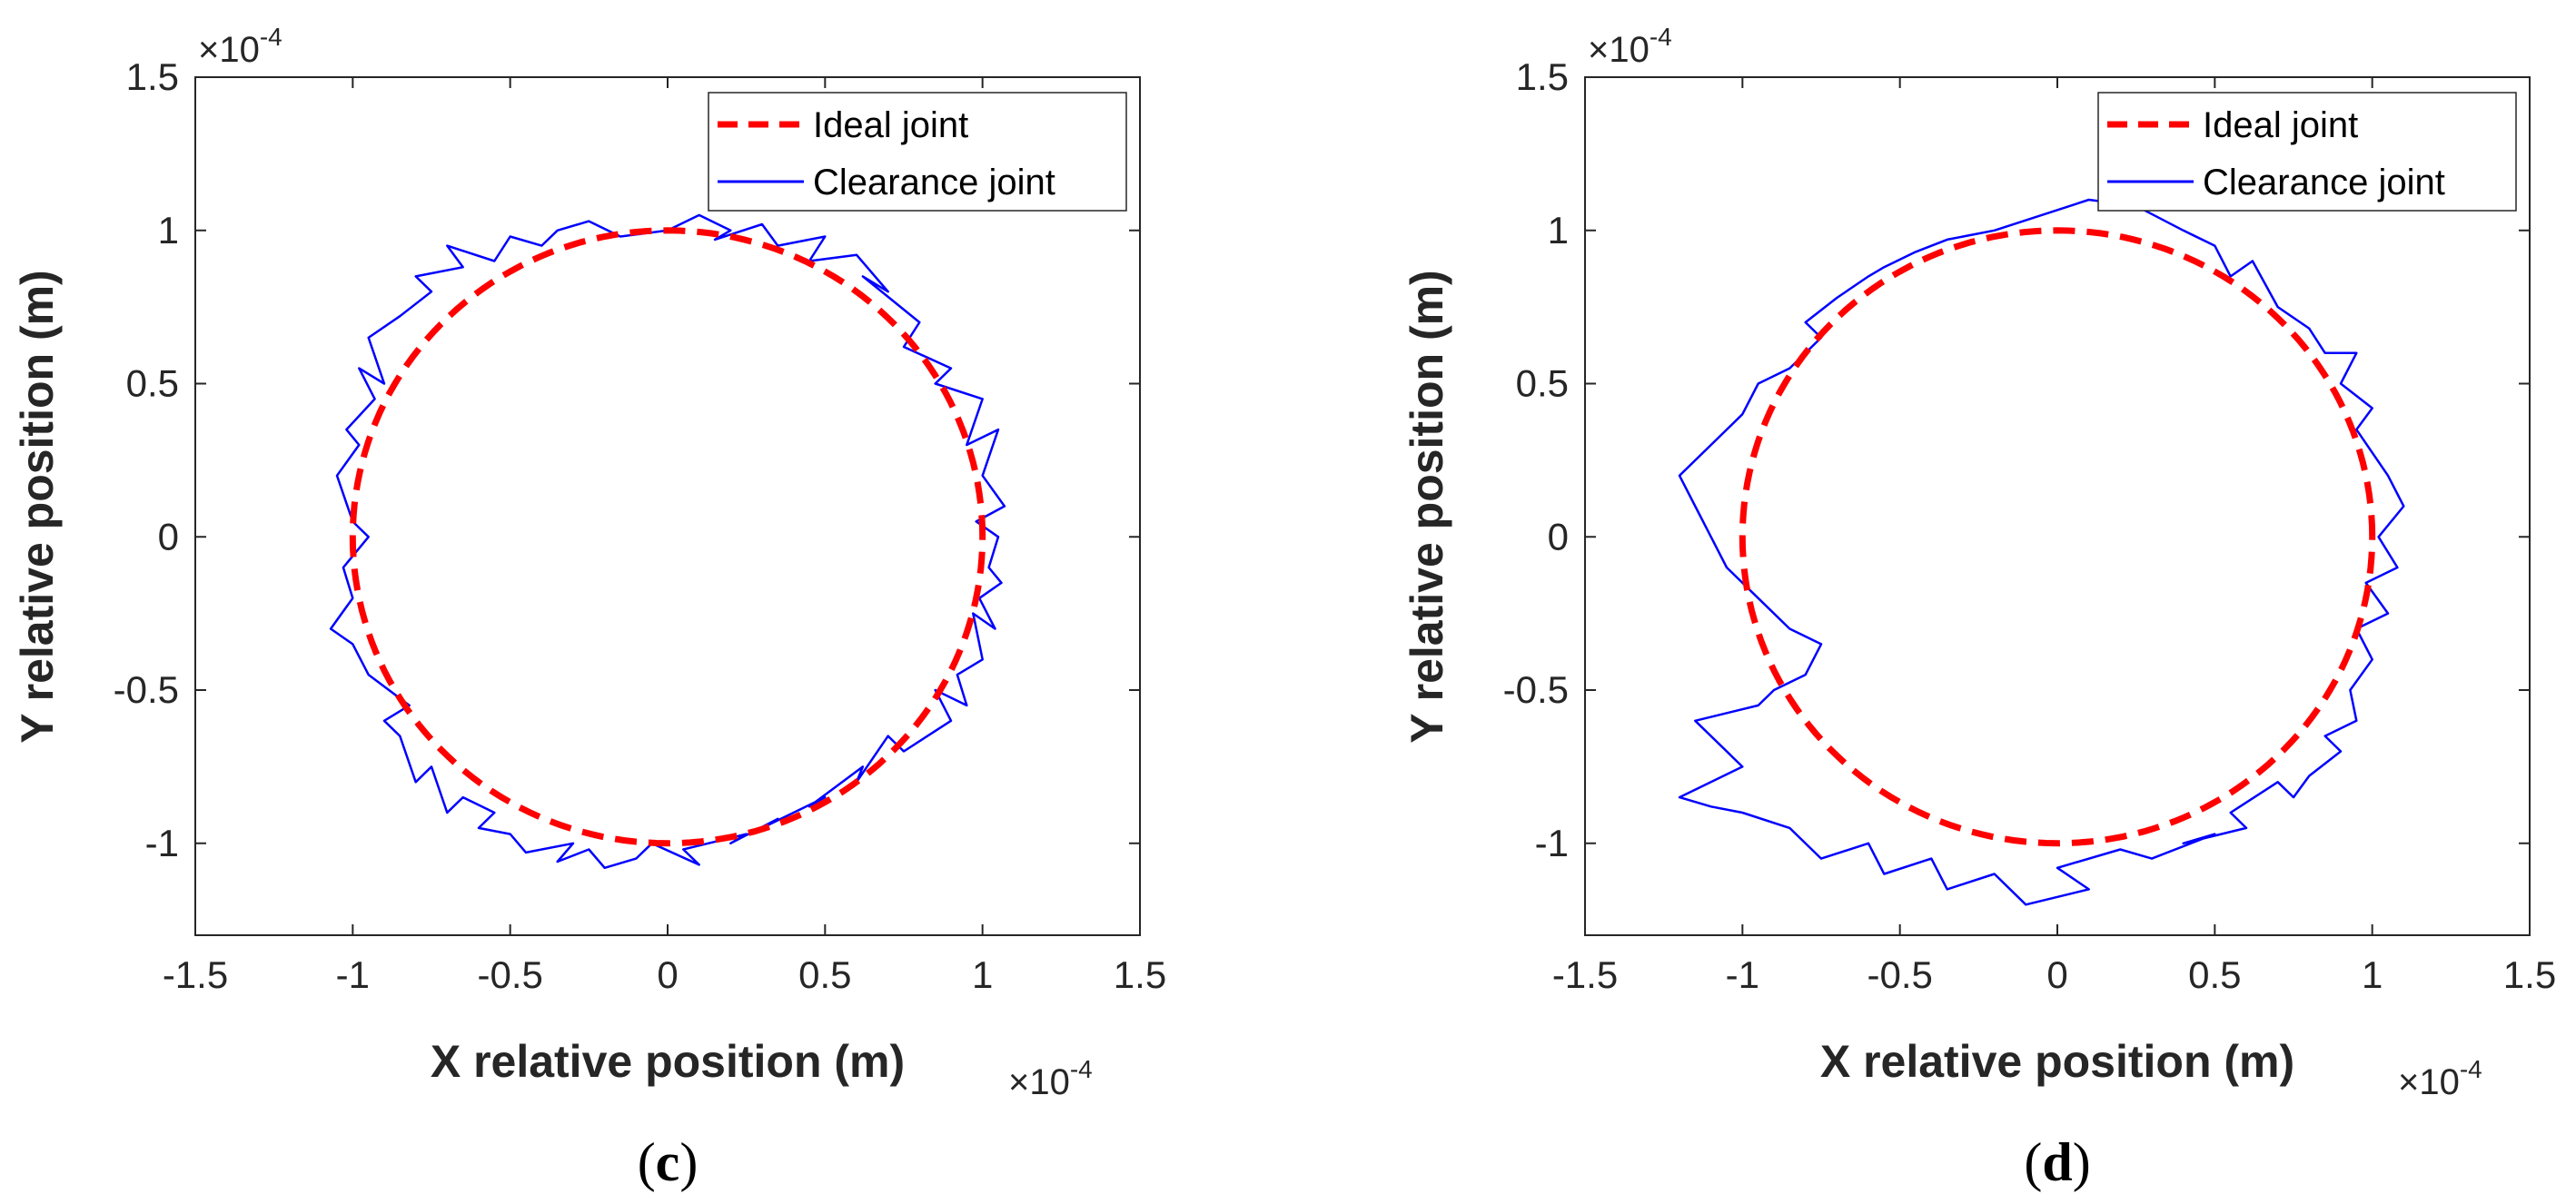  What do you see at coordinates (152, 76) in the screenshot?
I see `panel-c-y-tick-label: 1.5` at bounding box center [152, 76].